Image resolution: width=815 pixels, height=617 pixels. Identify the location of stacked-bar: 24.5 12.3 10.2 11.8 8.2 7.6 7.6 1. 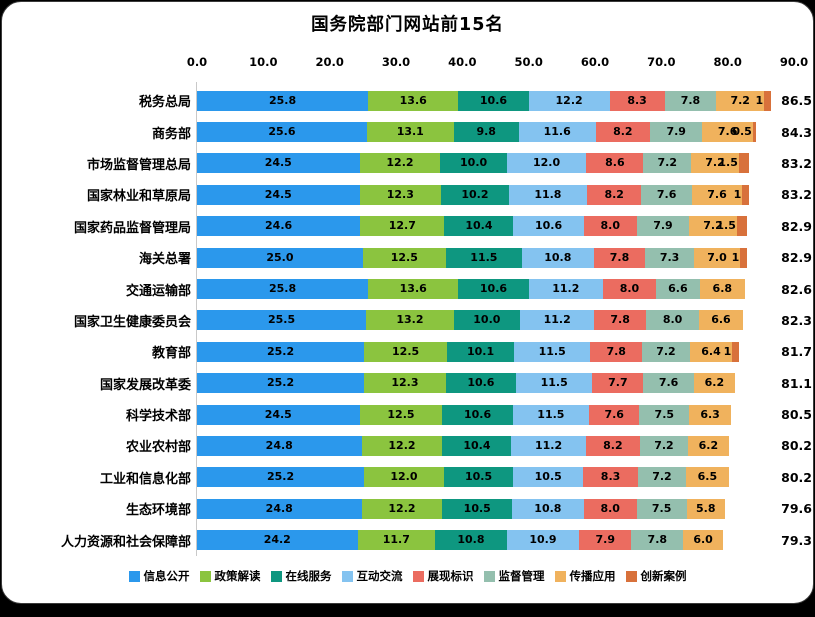
(473, 194).